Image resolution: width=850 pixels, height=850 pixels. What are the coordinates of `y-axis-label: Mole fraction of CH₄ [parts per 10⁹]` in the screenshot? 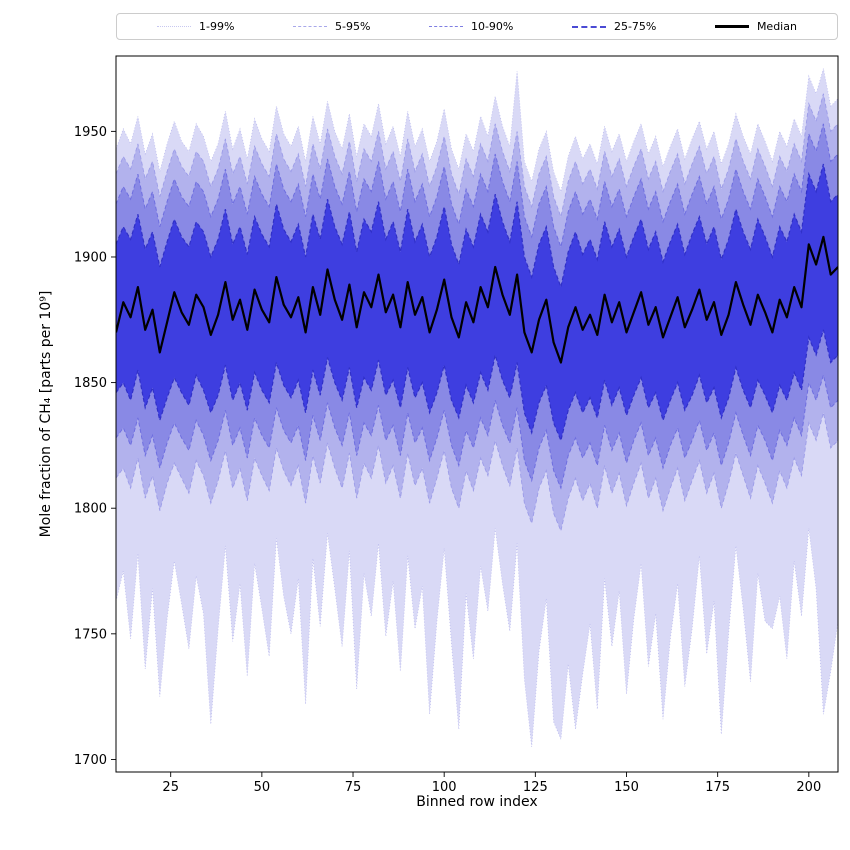 It's located at (46, 414).